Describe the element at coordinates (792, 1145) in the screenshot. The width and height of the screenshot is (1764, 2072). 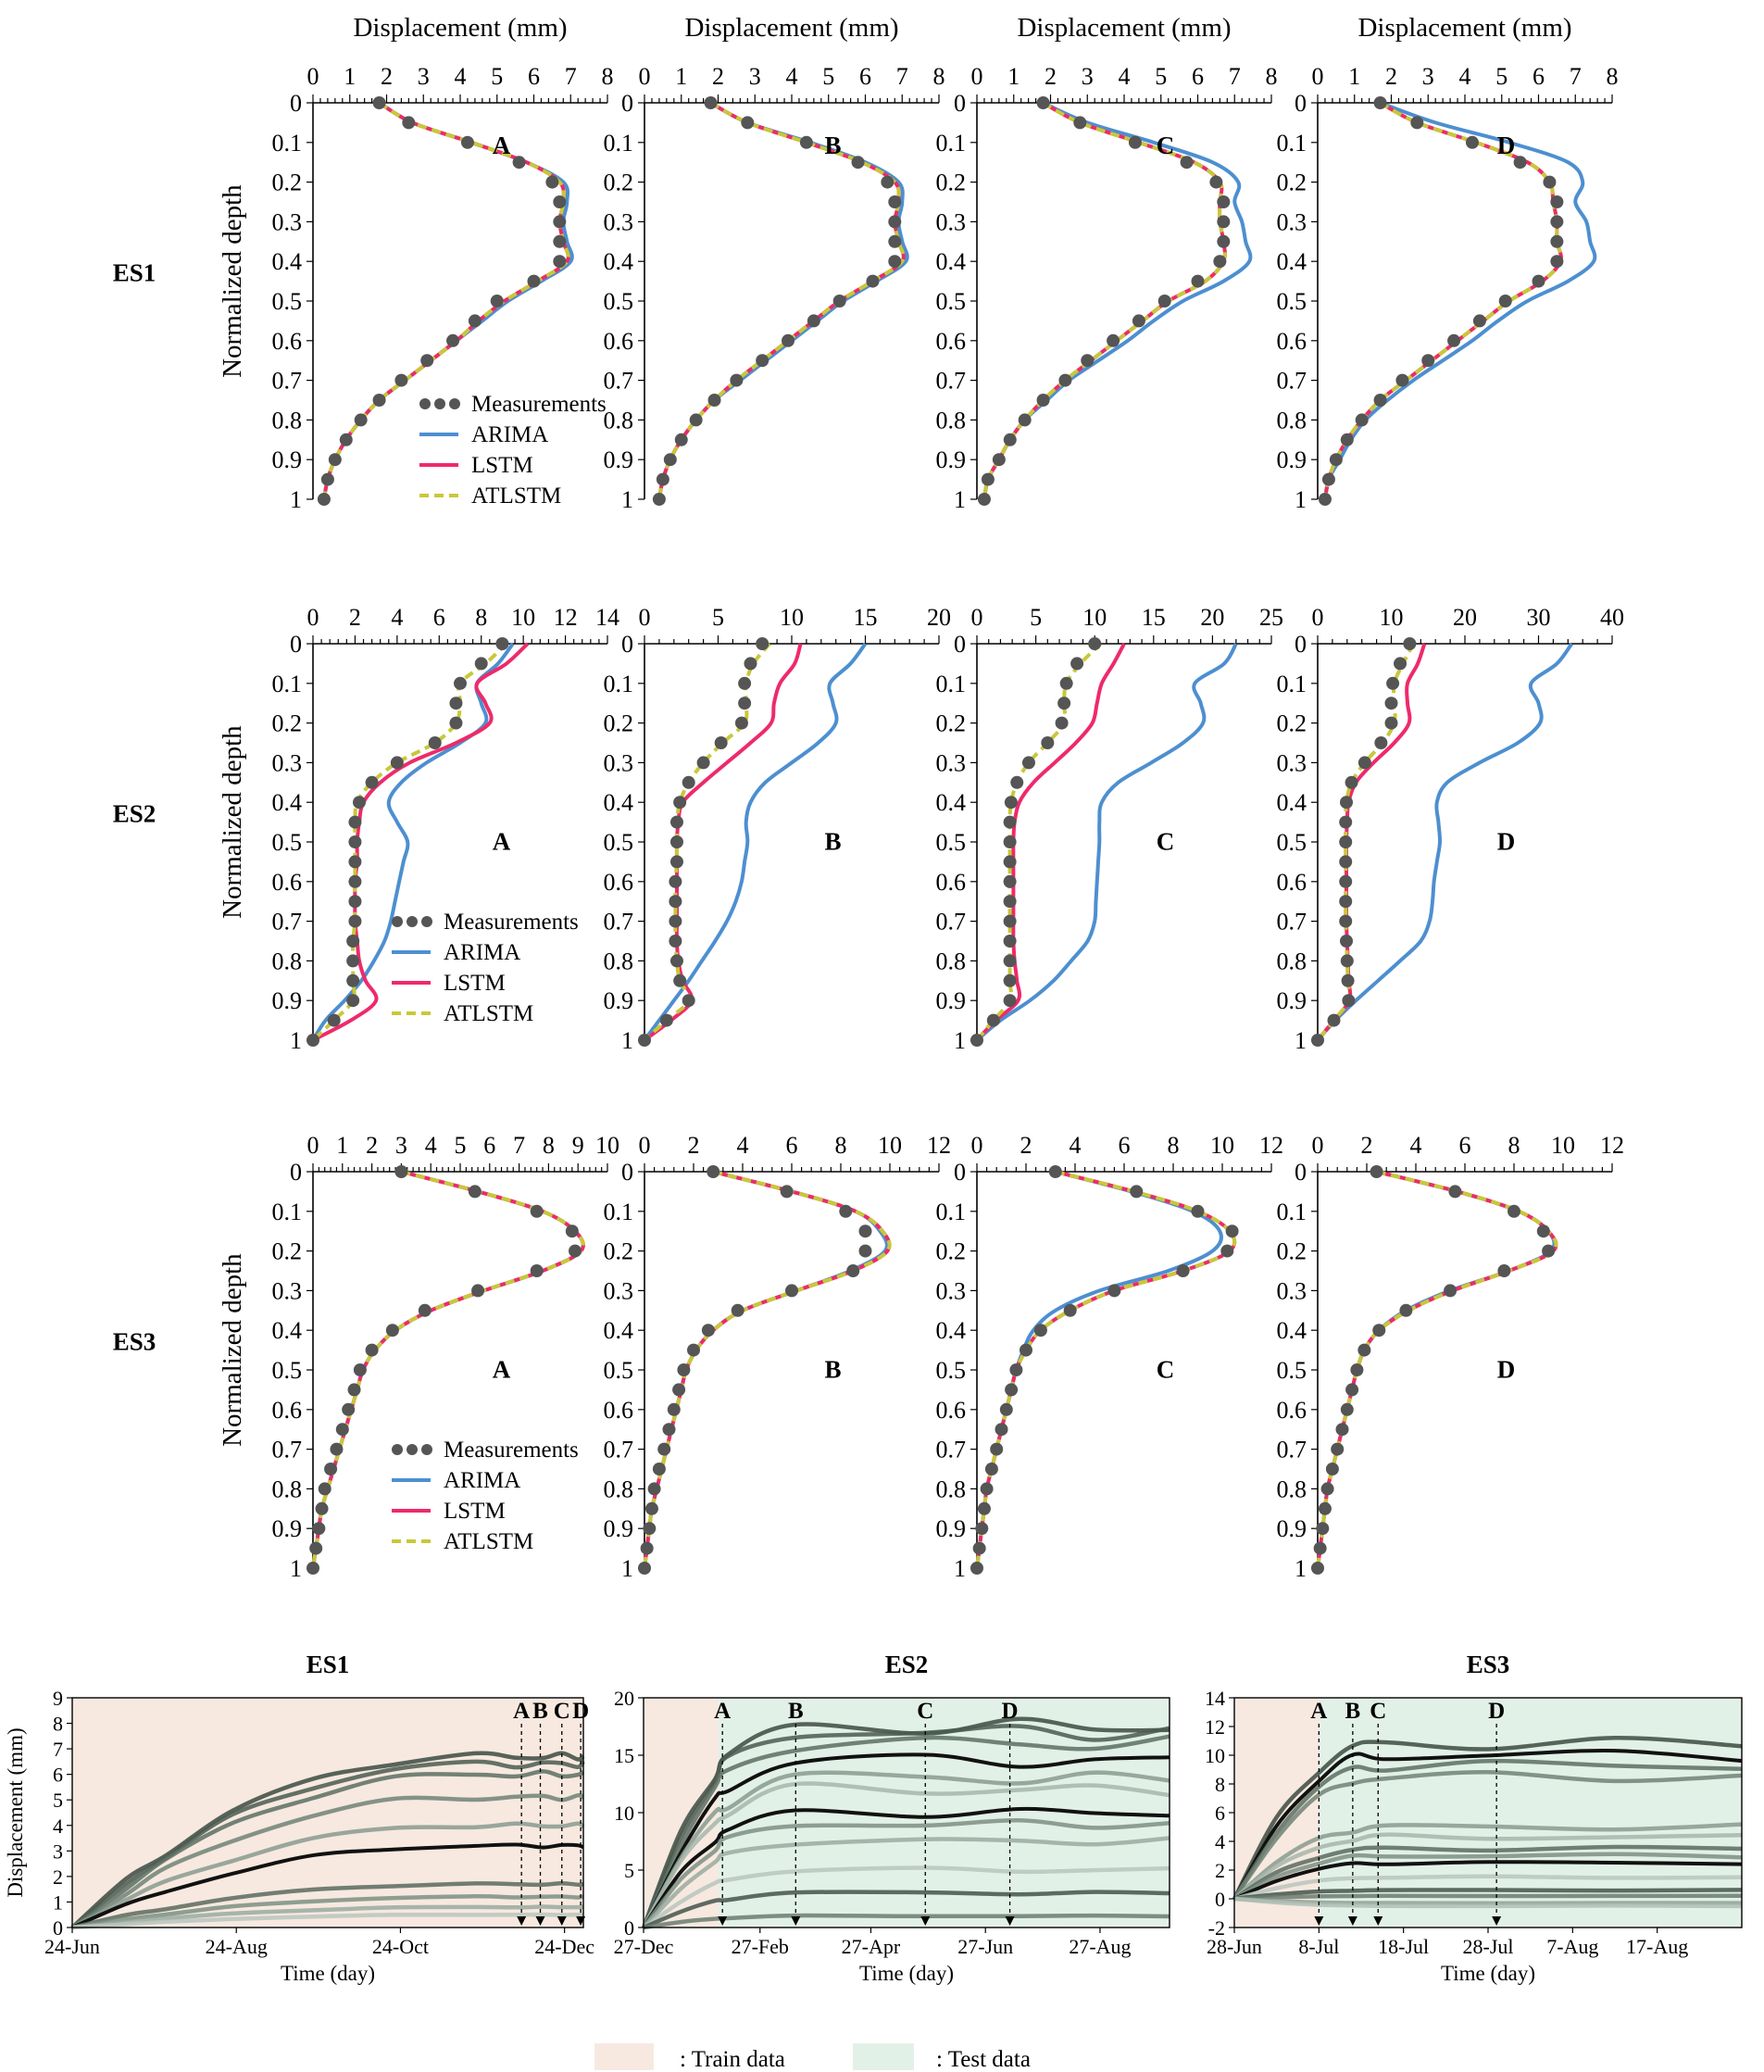
I see `x-tick-label: 6` at that location.